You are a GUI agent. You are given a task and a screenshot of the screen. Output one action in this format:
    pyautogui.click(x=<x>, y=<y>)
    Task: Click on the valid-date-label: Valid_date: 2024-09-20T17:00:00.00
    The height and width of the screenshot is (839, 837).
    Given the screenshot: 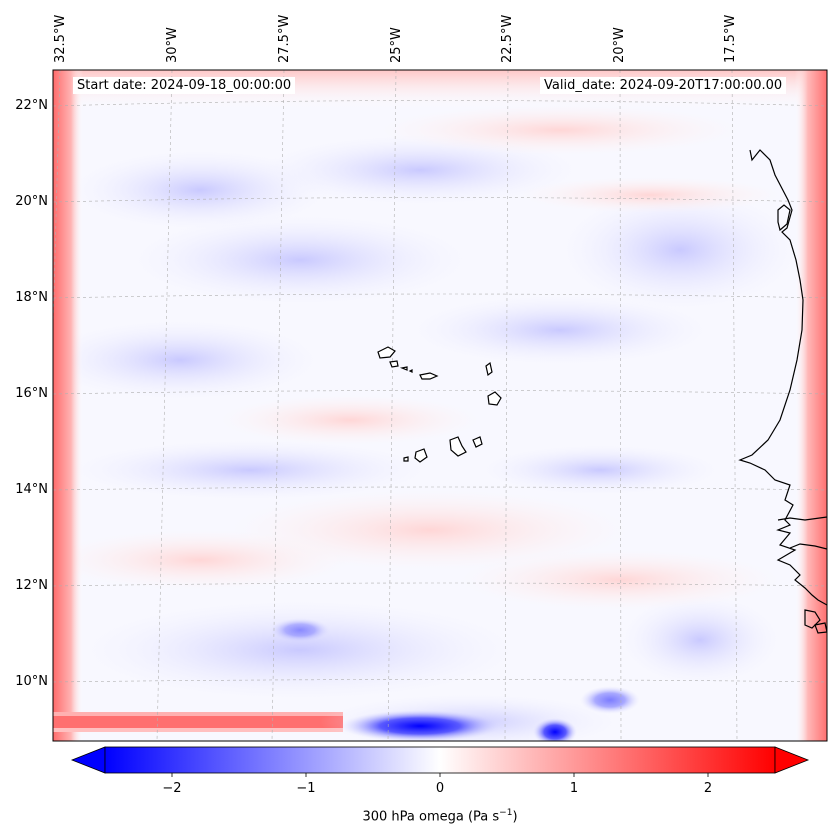 What is the action you would take?
    pyautogui.click(x=663, y=85)
    